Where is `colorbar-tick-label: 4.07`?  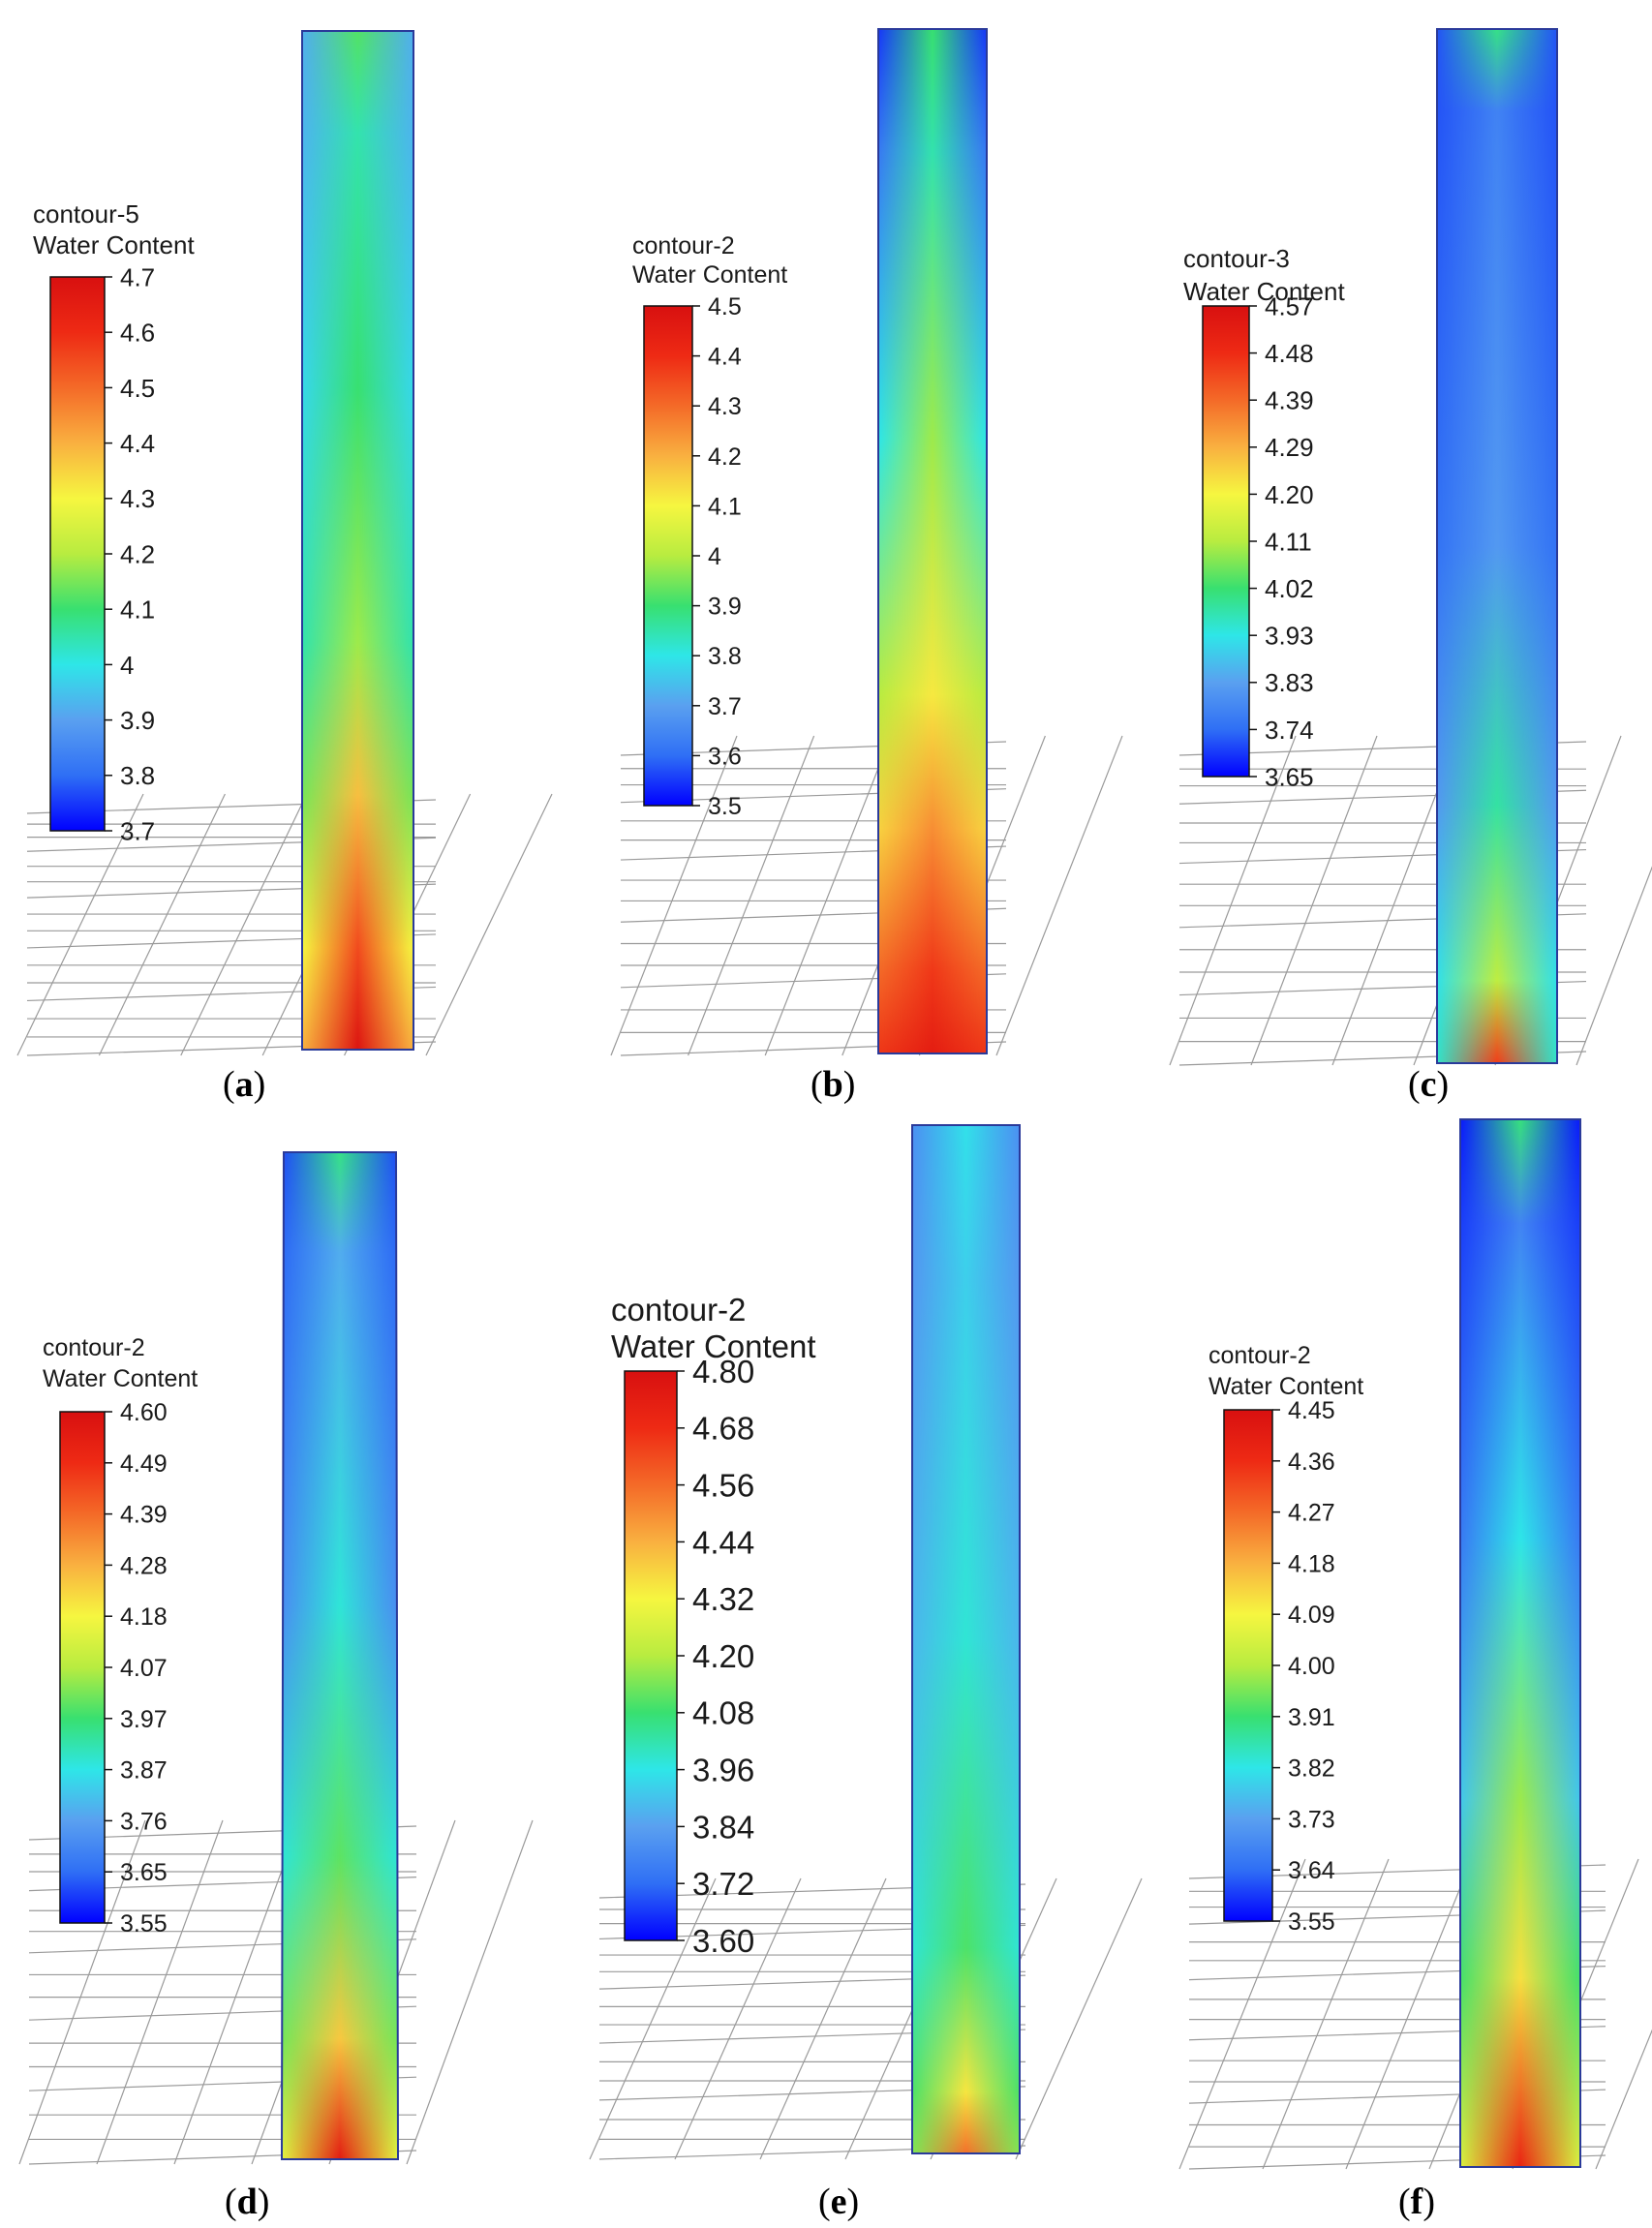
colorbar-tick-label: 4.07 is located at coordinates (144, 1669).